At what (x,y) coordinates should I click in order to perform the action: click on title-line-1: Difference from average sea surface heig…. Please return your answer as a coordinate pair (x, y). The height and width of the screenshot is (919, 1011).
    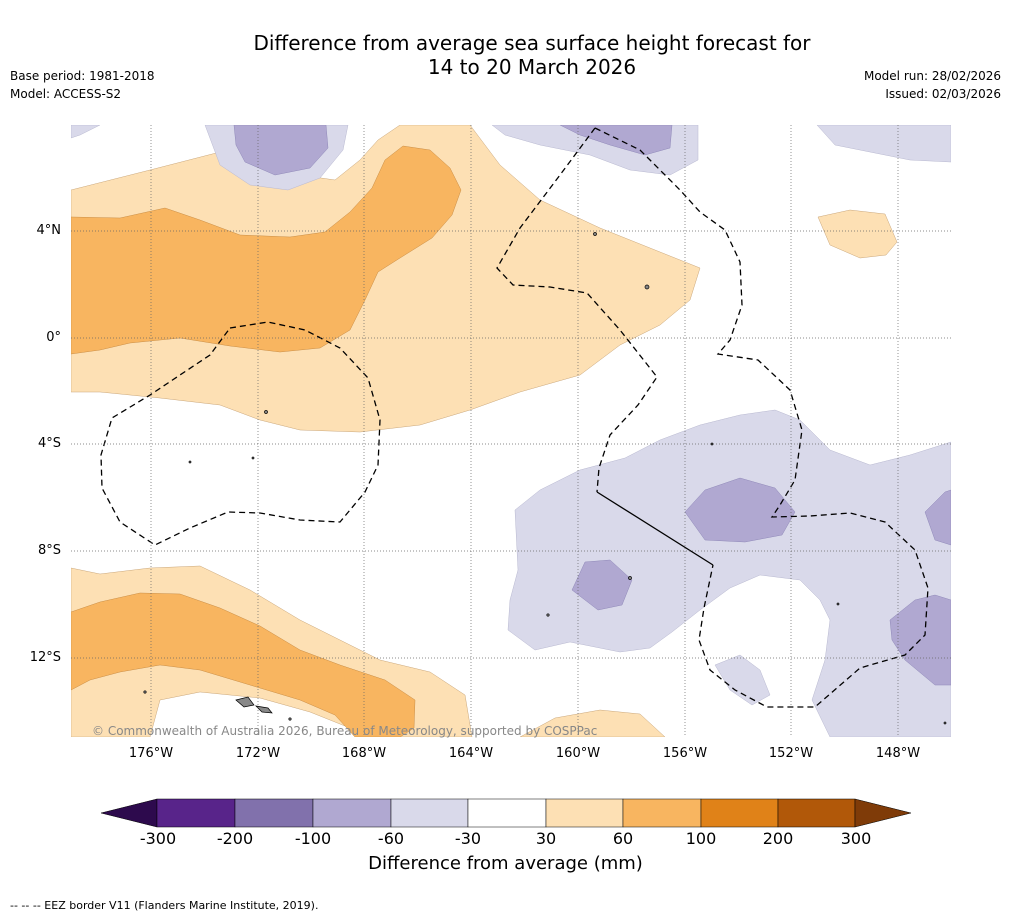
    Looking at the image, I should click on (532, 43).